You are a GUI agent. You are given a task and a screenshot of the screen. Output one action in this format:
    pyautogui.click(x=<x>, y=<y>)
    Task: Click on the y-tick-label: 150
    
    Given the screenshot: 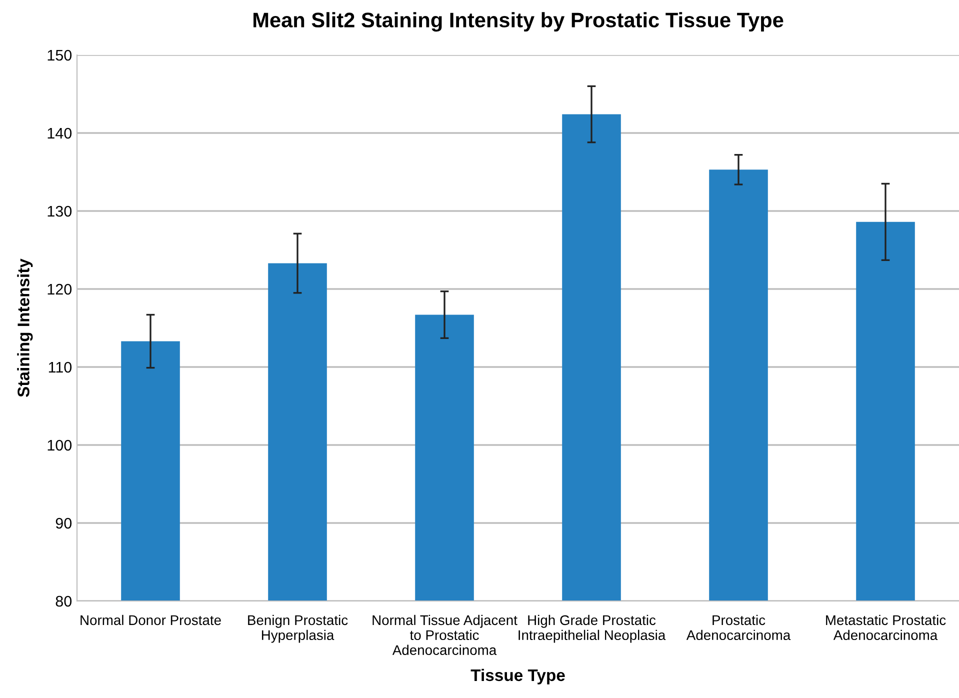 What is the action you would take?
    pyautogui.click(x=60, y=55)
    